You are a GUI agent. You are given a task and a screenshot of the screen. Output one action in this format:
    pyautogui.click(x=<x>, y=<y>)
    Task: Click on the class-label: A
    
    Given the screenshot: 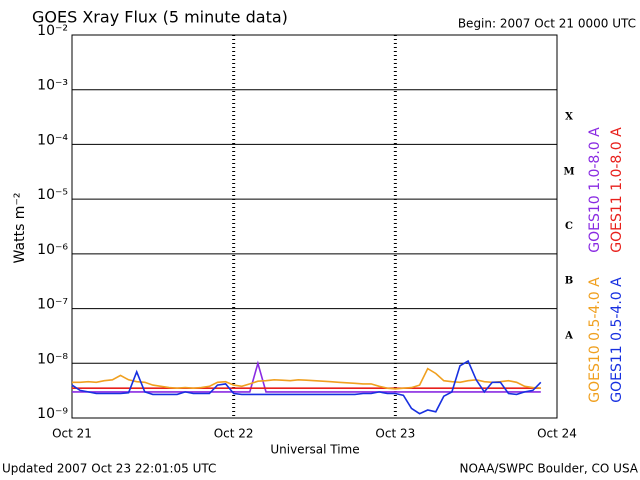 What is the action you would take?
    pyautogui.click(x=568, y=335)
    